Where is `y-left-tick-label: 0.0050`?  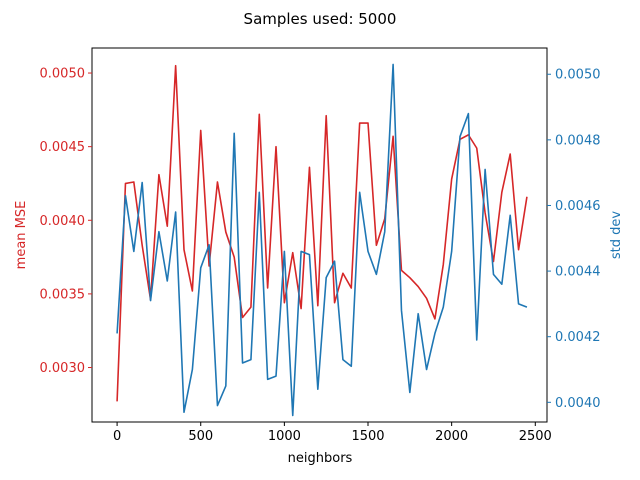 y-left-tick-label: 0.0050 is located at coordinates (63, 74).